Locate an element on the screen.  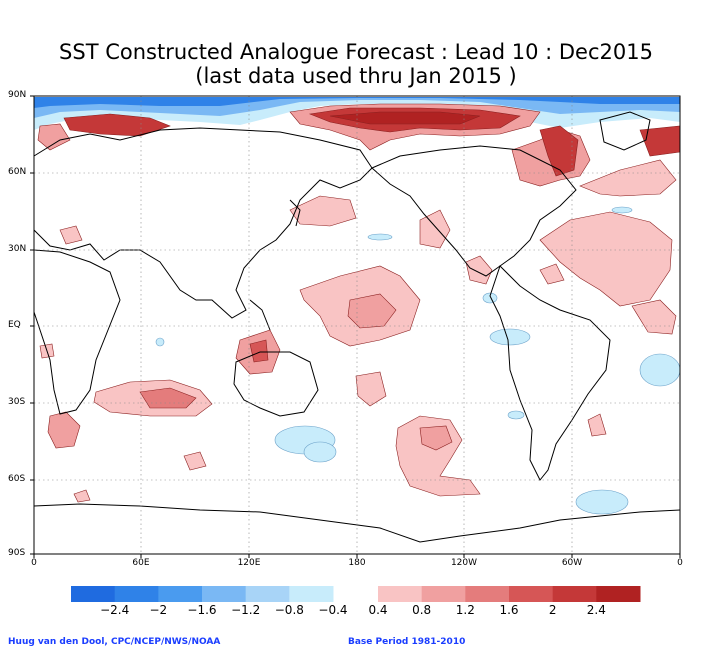
lat-label-60n: 60N is located at coordinates (17, 172).